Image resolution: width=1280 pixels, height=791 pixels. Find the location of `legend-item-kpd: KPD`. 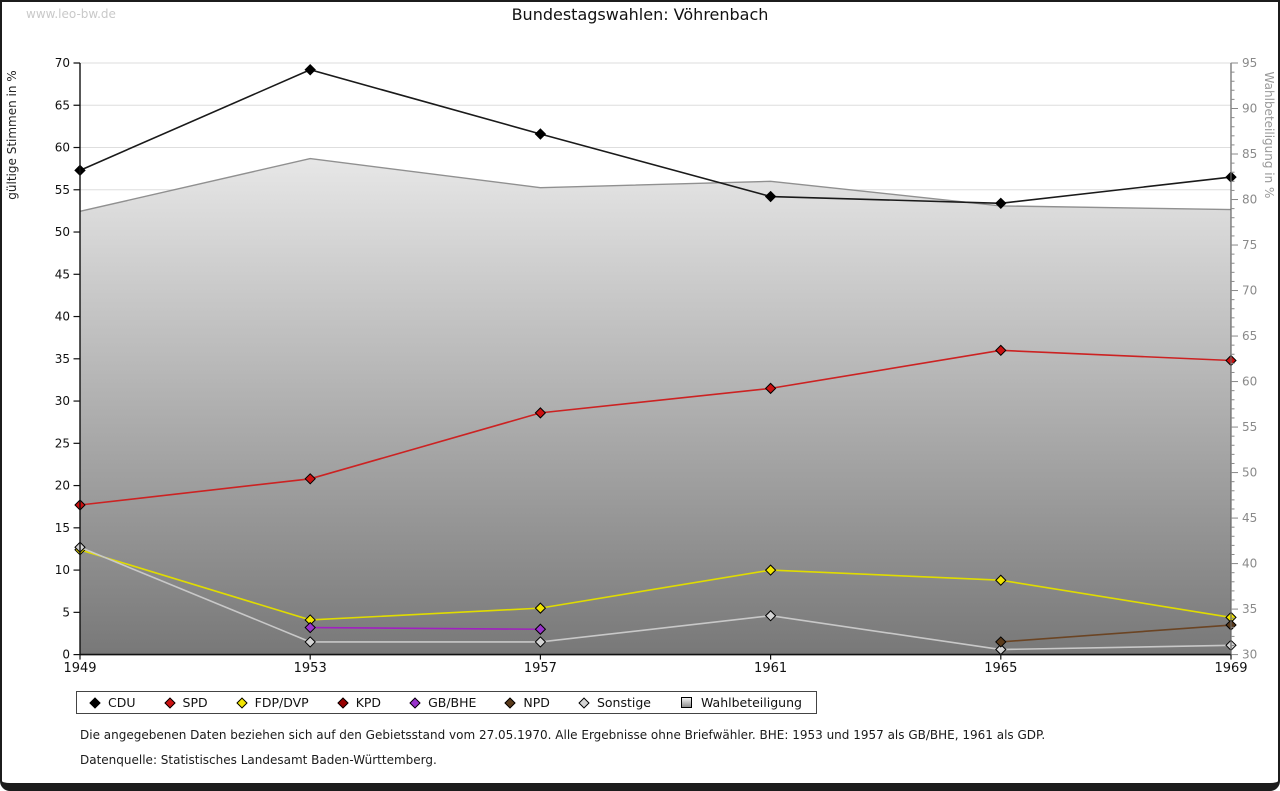

legend-item-kpd: KPD is located at coordinates (359, 702).